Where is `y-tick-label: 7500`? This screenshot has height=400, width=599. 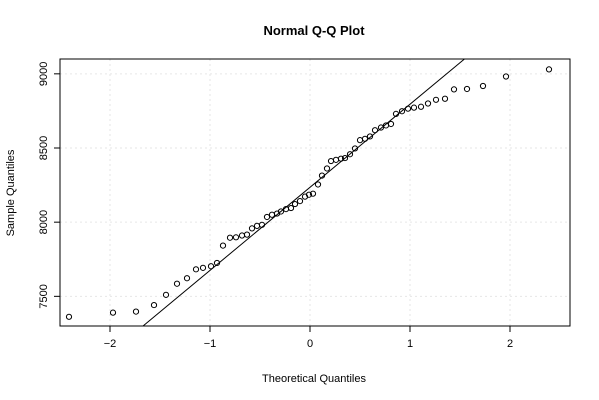
y-tick-label: 7500 is located at coordinates (44, 296).